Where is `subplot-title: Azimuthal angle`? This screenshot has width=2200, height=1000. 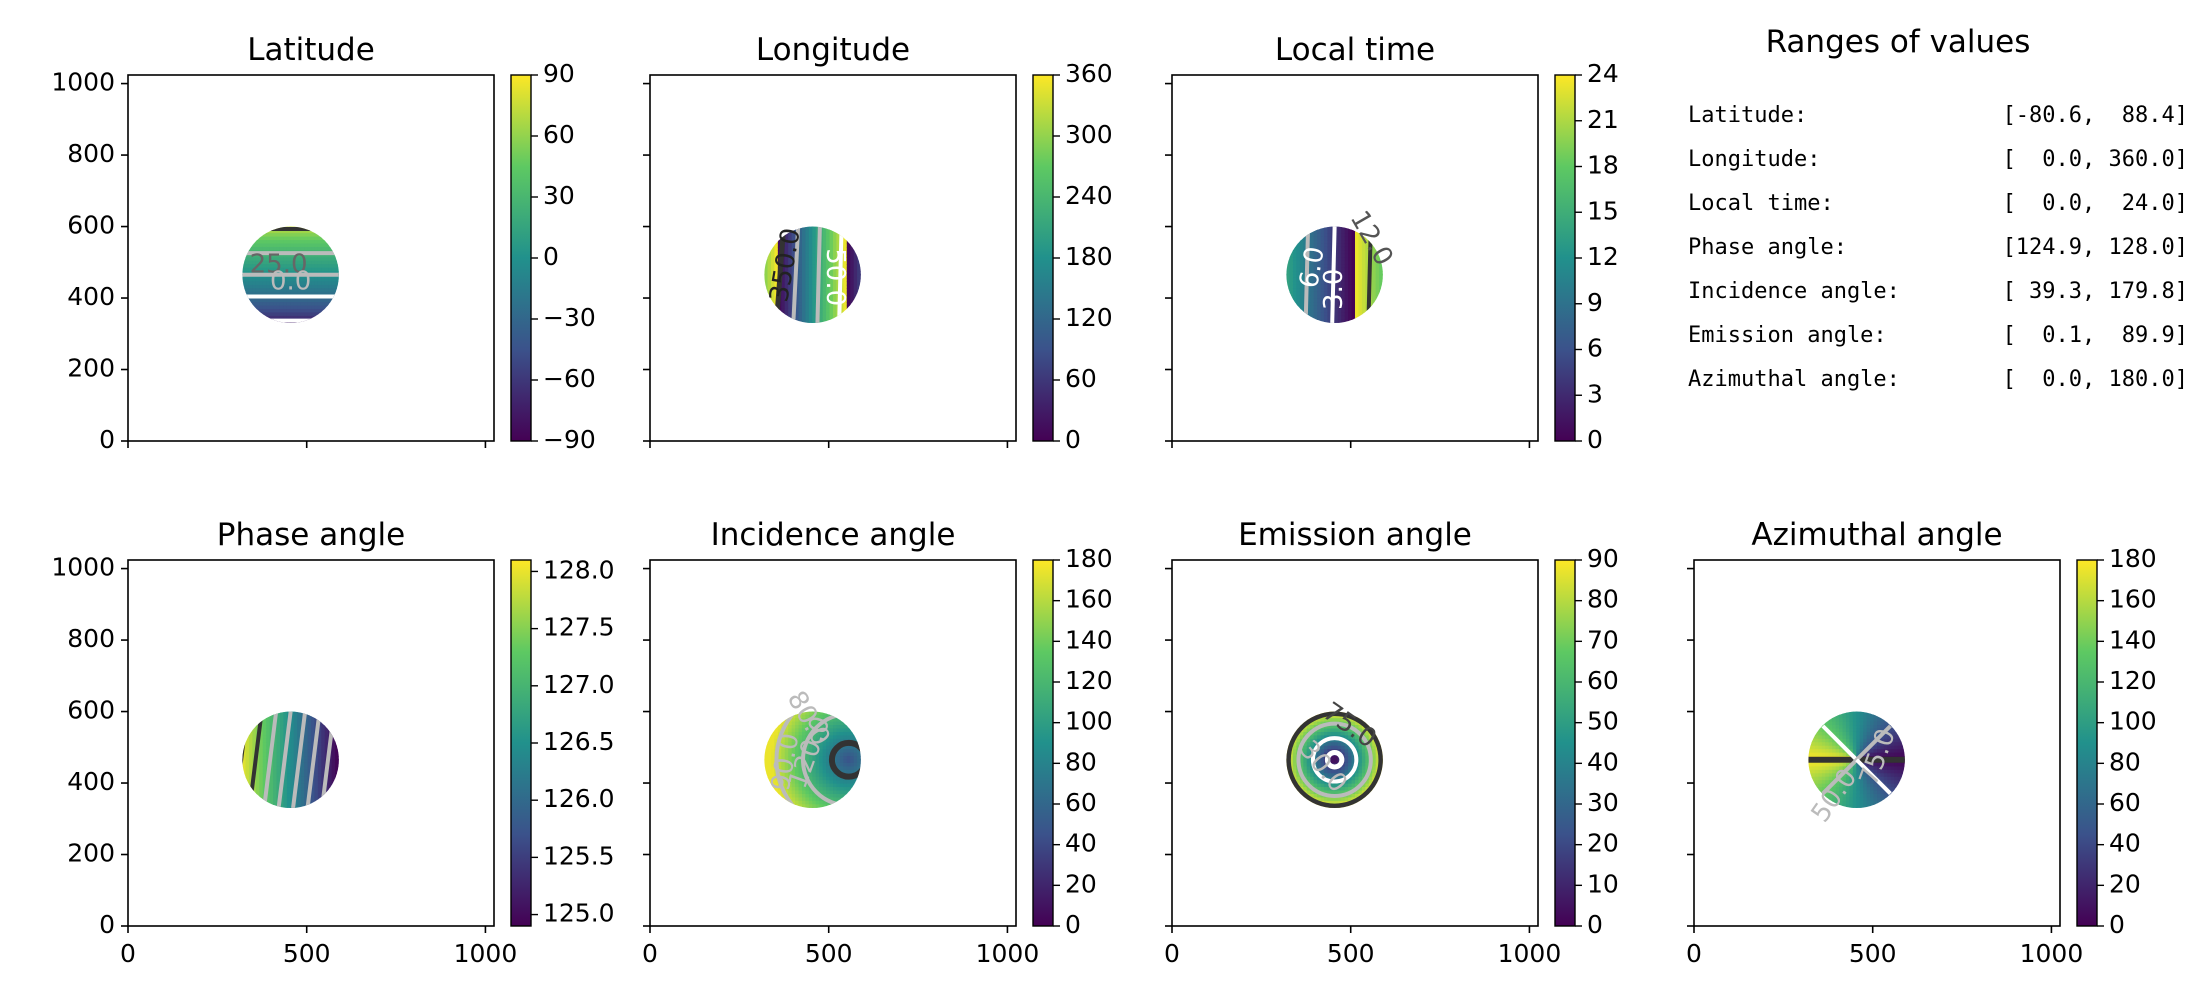 subplot-title: Azimuthal angle is located at coordinates (1876, 535).